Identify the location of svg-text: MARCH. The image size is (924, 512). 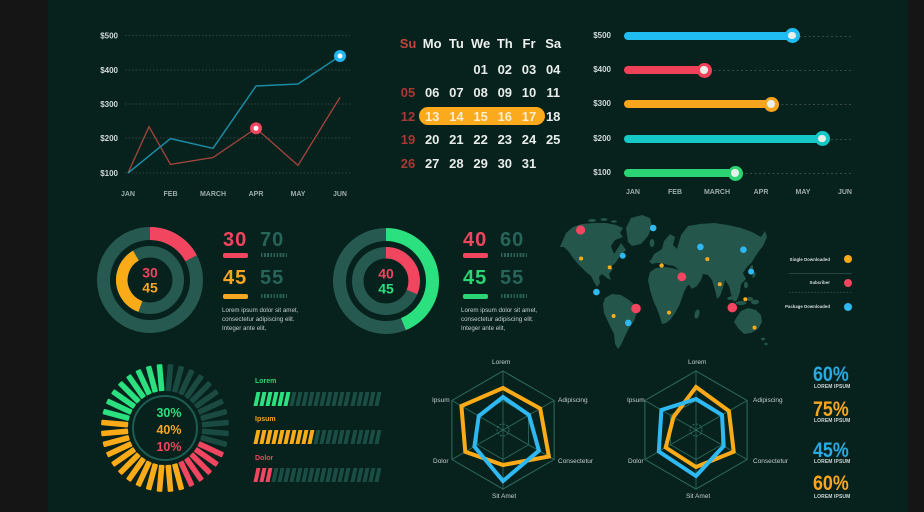
(213, 194).